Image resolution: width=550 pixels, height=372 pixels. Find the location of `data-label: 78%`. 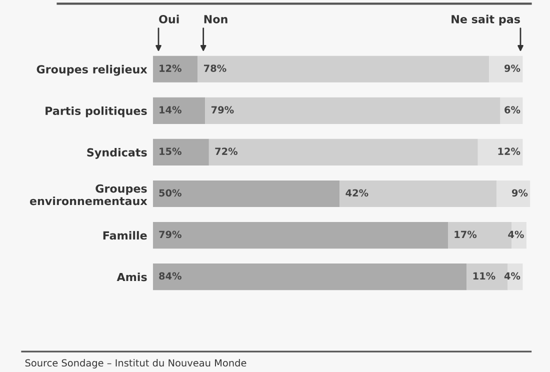

data-label: 78% is located at coordinates (215, 68).